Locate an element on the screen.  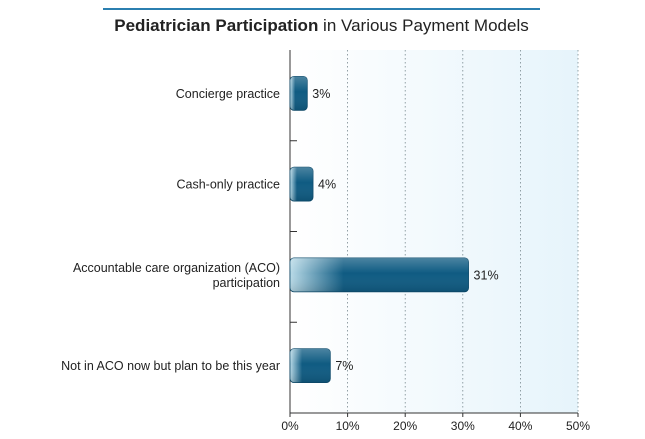
chart-title-bold: Pediatrician Participation is located at coordinates (216, 25).